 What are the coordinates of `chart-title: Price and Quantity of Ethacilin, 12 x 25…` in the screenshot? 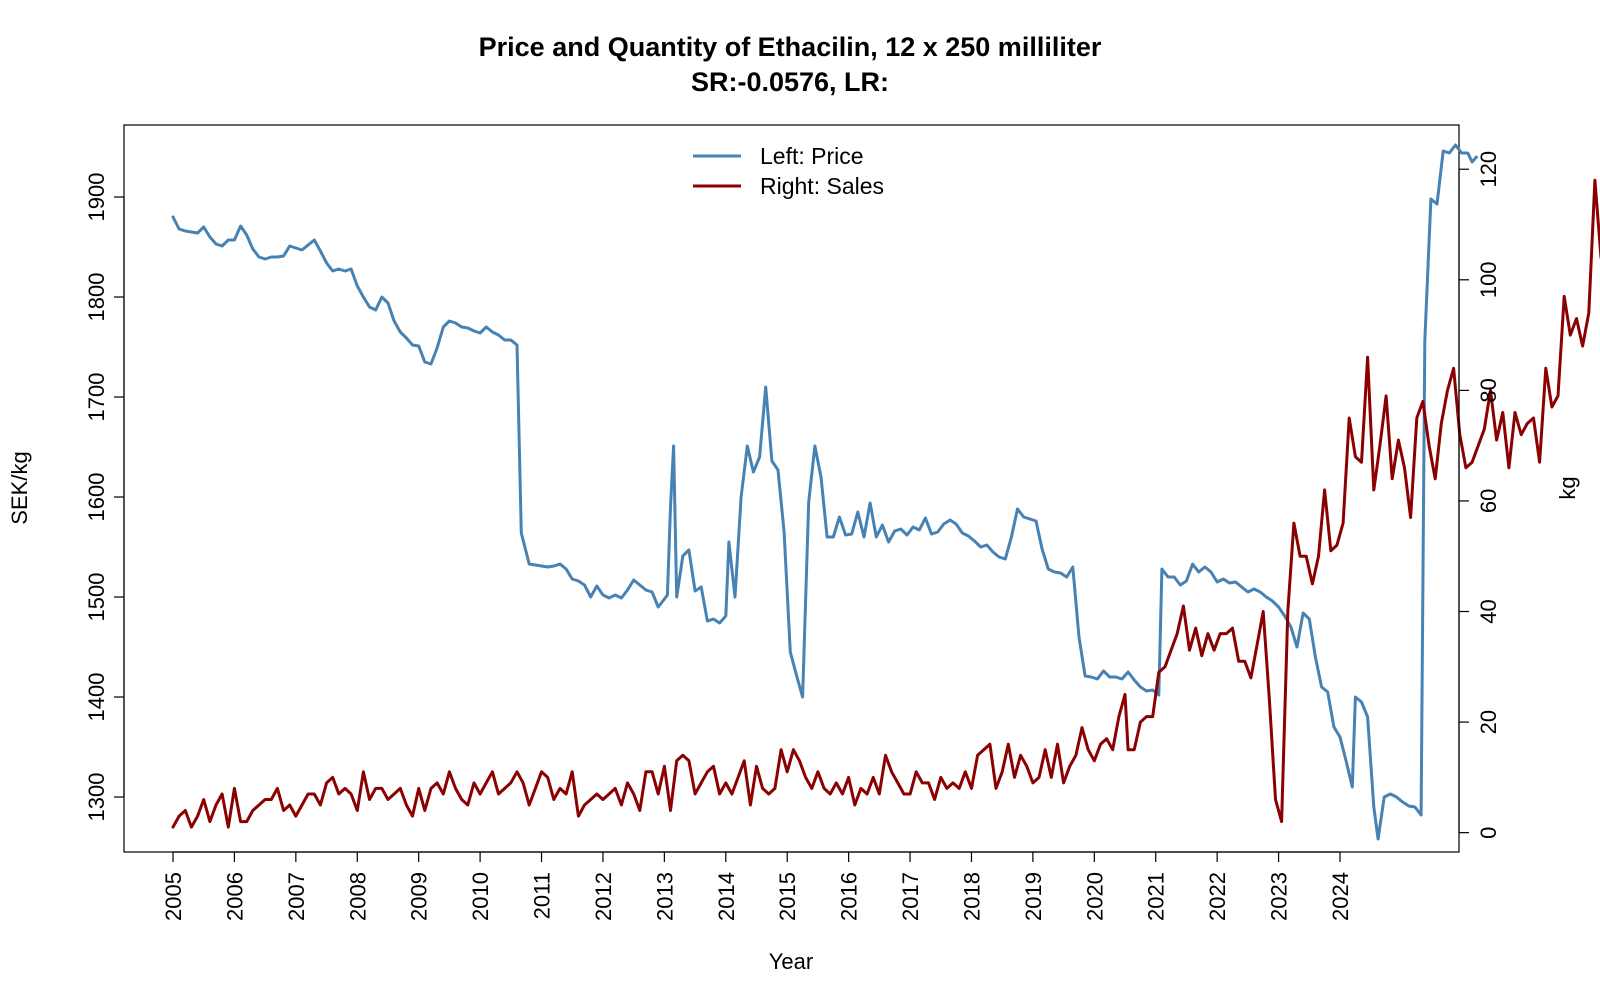 It's located at (790, 47).